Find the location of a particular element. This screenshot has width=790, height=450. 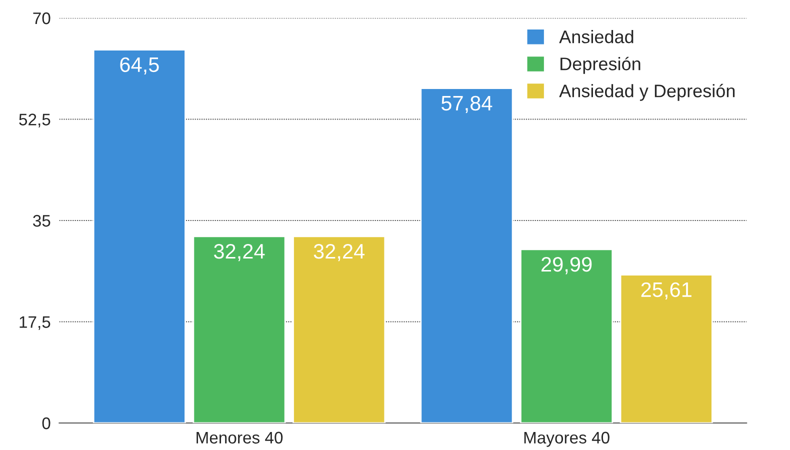

x-tick-label: Mayores 40 is located at coordinates (567, 439).